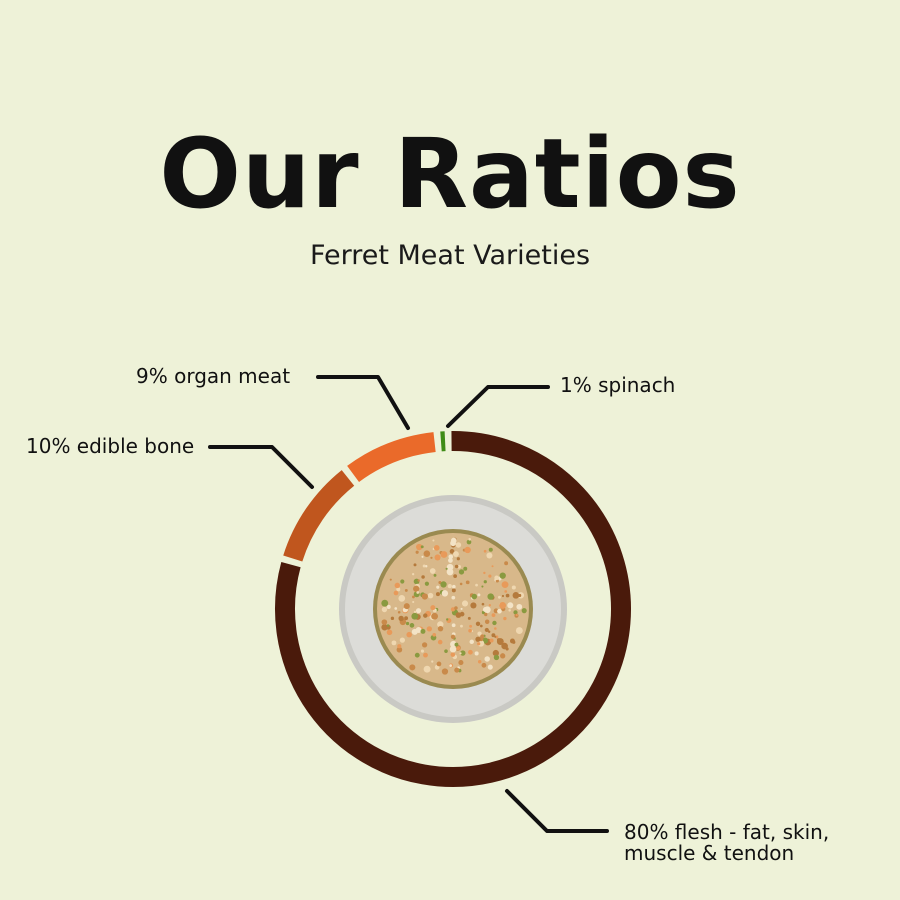 This screenshot has width=900, height=900. Describe the element at coordinates (498, 406) in the screenshot. I see `leader-line-spinach` at that location.